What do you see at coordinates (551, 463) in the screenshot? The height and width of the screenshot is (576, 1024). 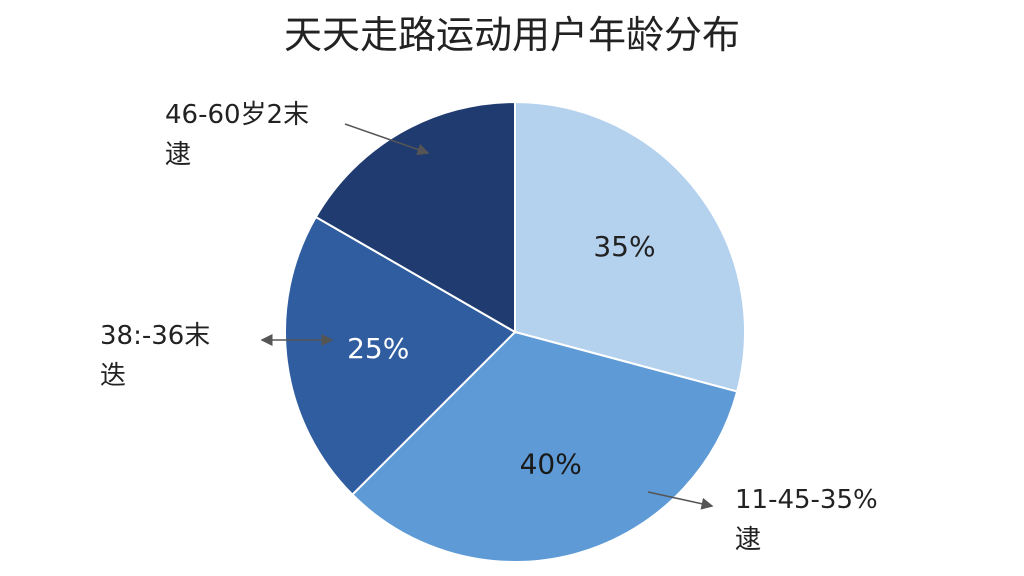 I see `slice-label: 40%` at bounding box center [551, 463].